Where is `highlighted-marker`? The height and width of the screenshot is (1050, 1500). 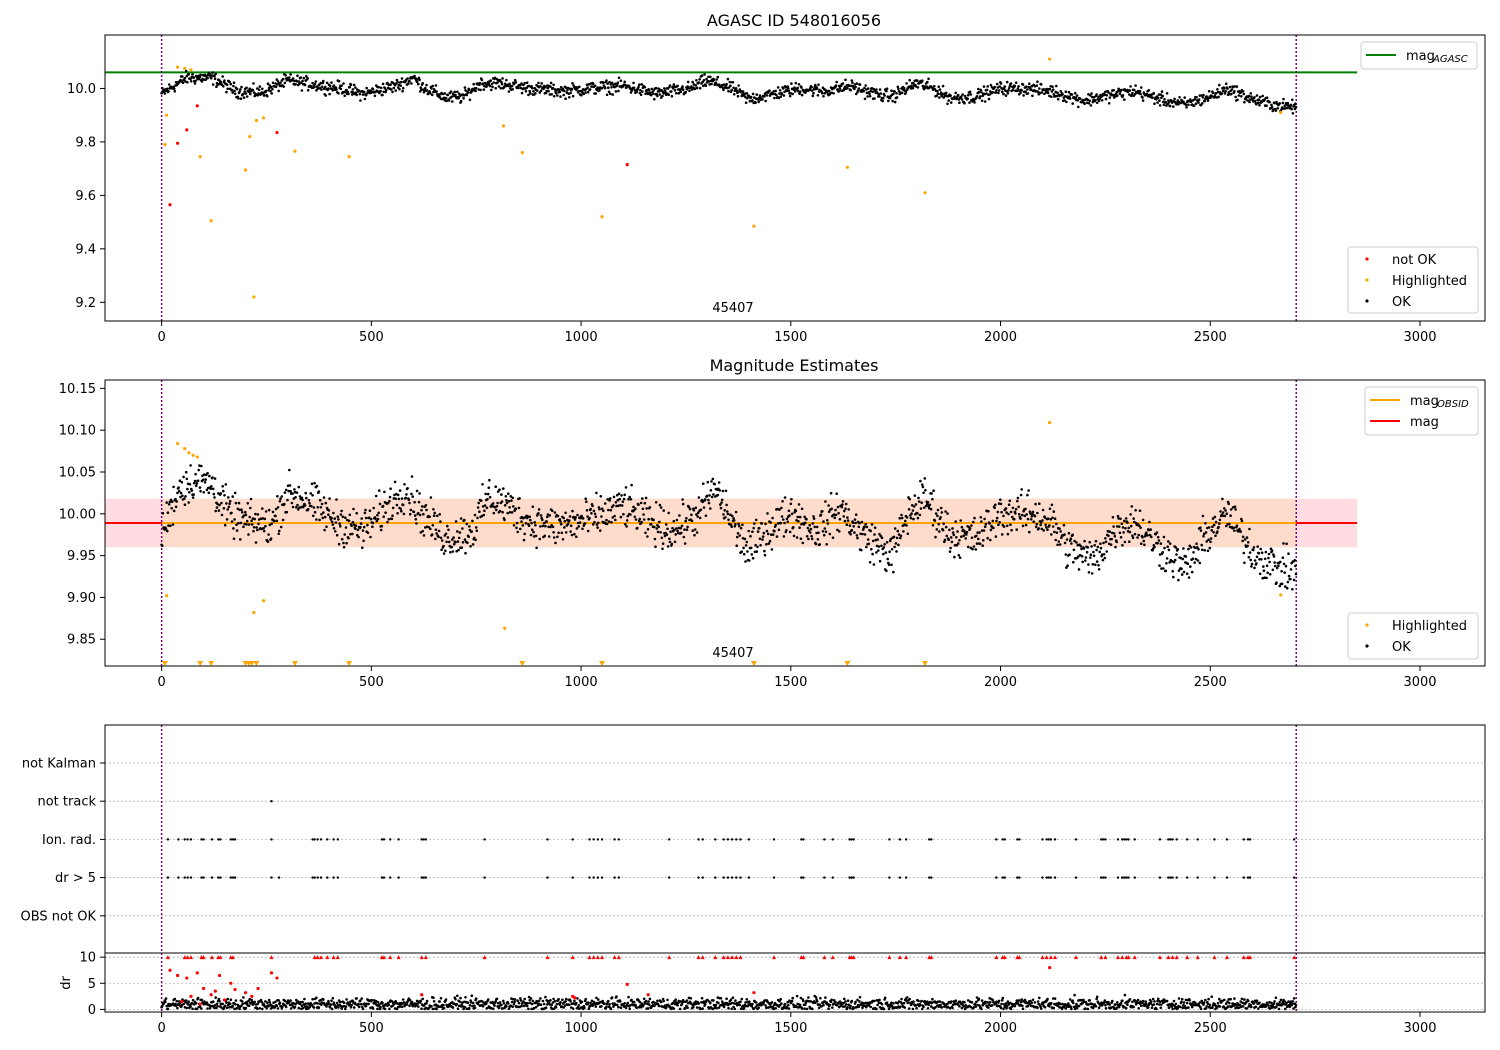
highlighted-marker is located at coordinates (200, 663).